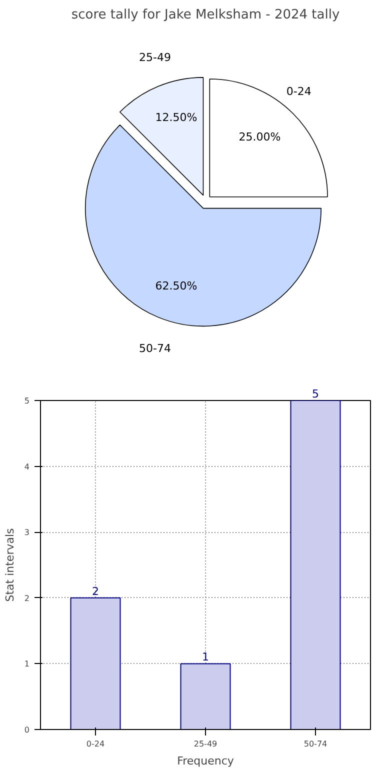  What do you see at coordinates (259, 137) in the screenshot?
I see `data-label: 25.00%` at bounding box center [259, 137].